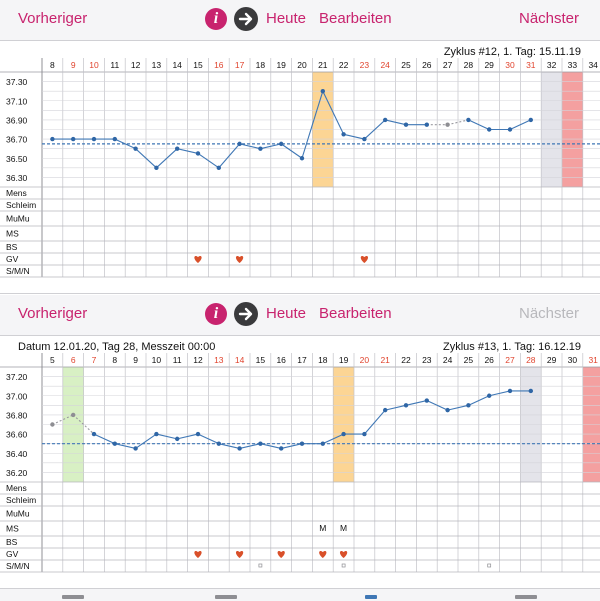 This screenshot has height=601, width=600. What do you see at coordinates (73, 597) in the screenshot?
I see `tab-back-icon` at bounding box center [73, 597].